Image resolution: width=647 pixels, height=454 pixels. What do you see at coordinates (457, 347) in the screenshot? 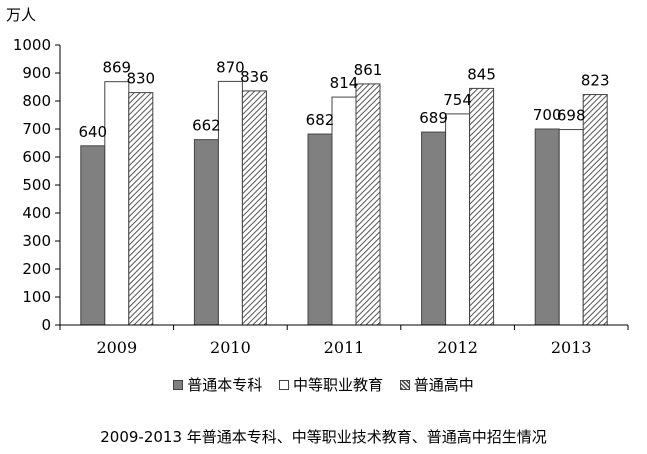
I see `x-tick-label: 2012` at bounding box center [457, 347].